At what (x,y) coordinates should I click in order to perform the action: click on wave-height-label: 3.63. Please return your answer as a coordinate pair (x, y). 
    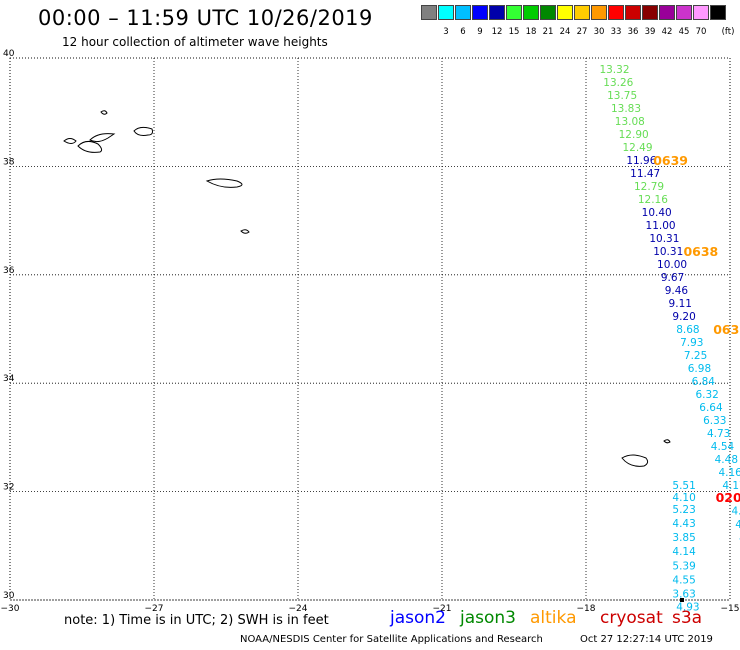
    Looking at the image, I should click on (683, 594).